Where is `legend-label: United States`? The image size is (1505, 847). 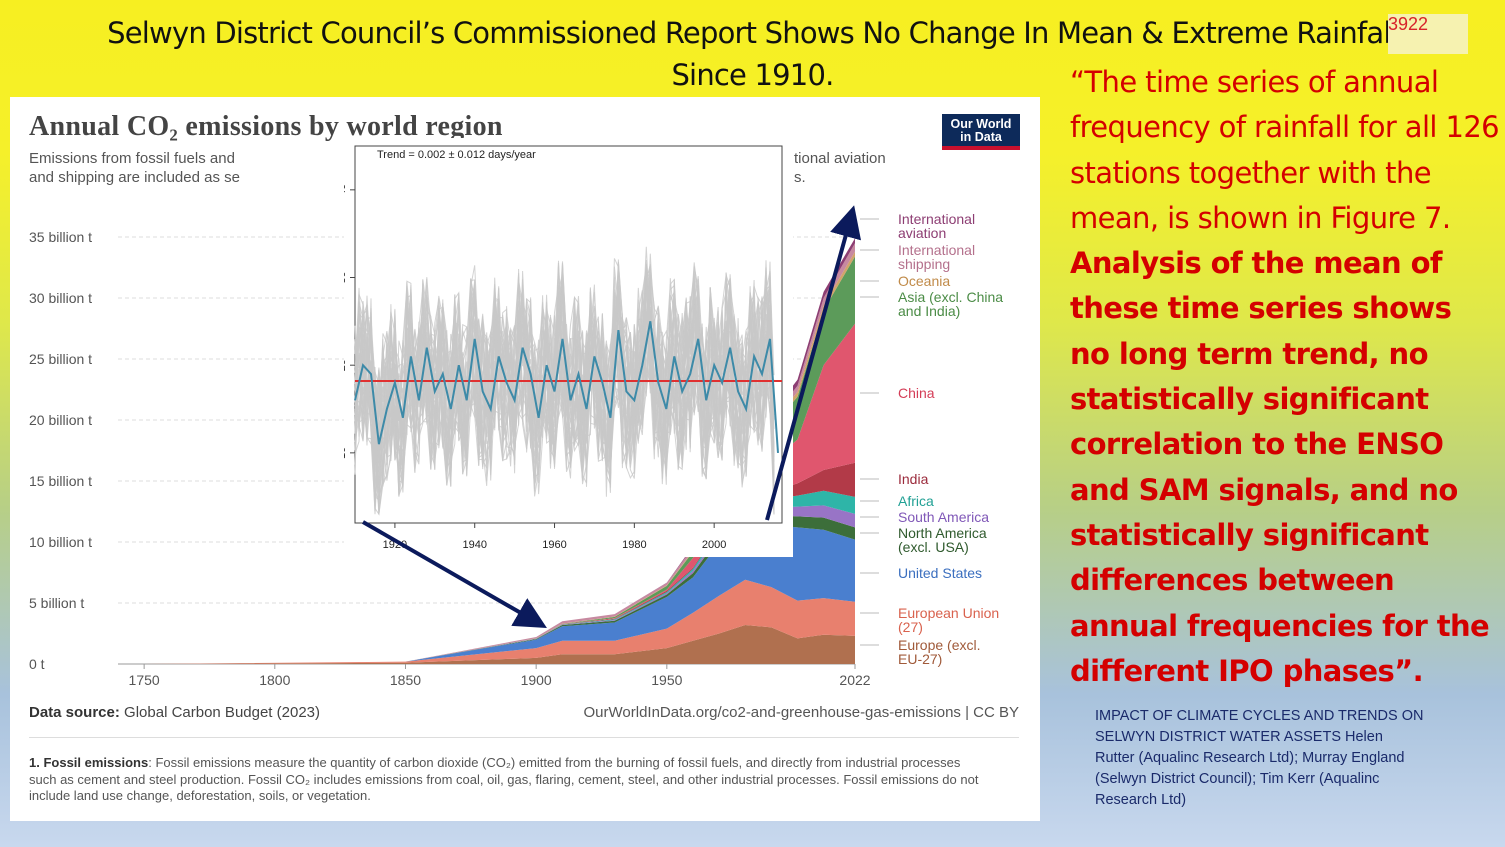 legend-label: United States is located at coordinates (940, 573).